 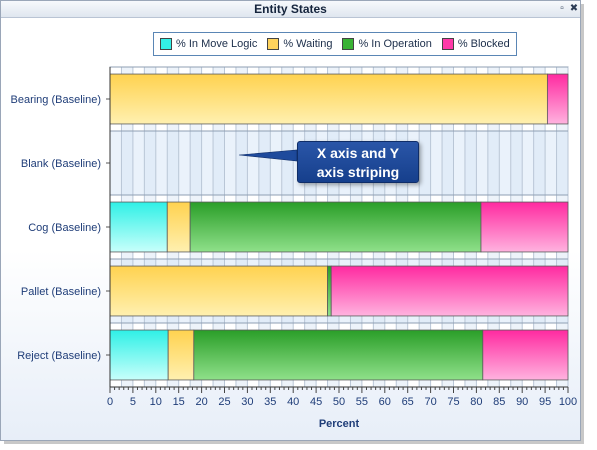 What do you see at coordinates (59, 356) in the screenshot?
I see `category-label: Reject (Baseline)` at bounding box center [59, 356].